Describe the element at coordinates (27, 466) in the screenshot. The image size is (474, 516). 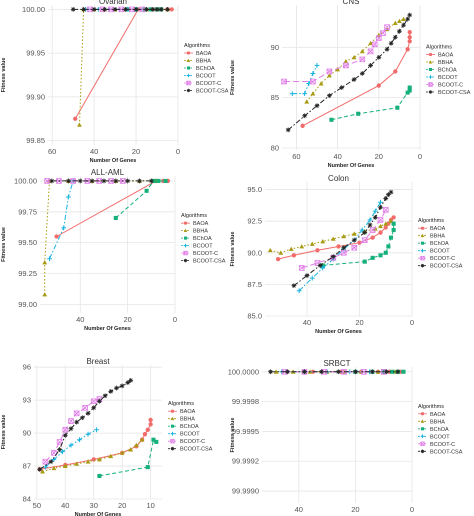
I see `y-tick-label: 87` at that location.